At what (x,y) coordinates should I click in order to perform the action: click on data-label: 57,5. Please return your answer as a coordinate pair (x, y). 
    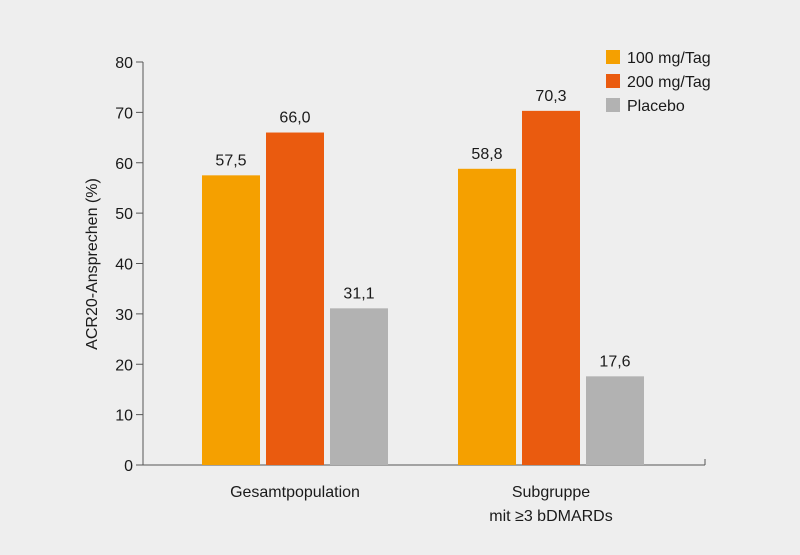
    Looking at the image, I should click on (230, 160).